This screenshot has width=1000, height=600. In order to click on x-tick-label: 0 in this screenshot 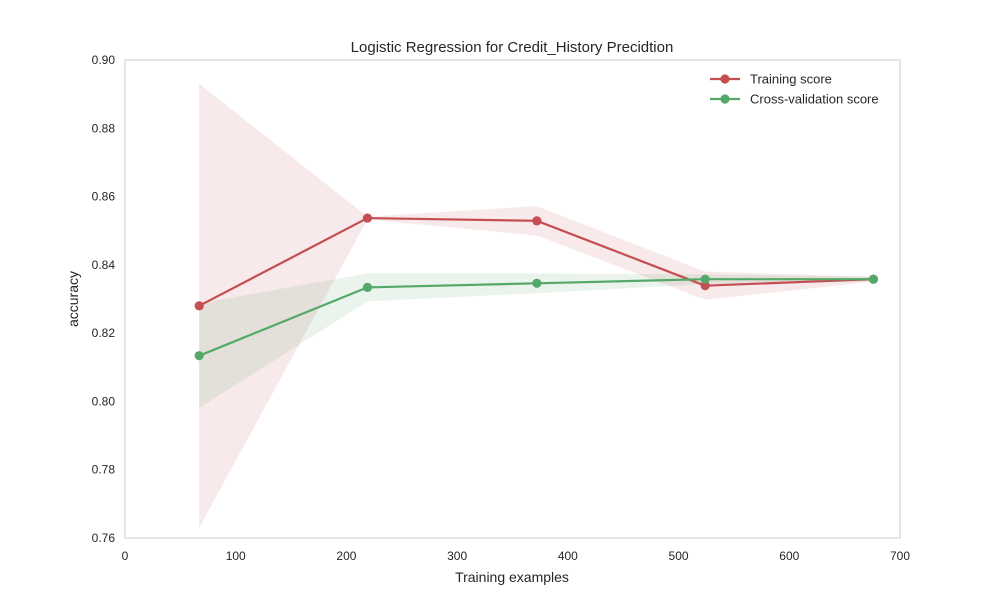, I will do `click(125, 556)`.